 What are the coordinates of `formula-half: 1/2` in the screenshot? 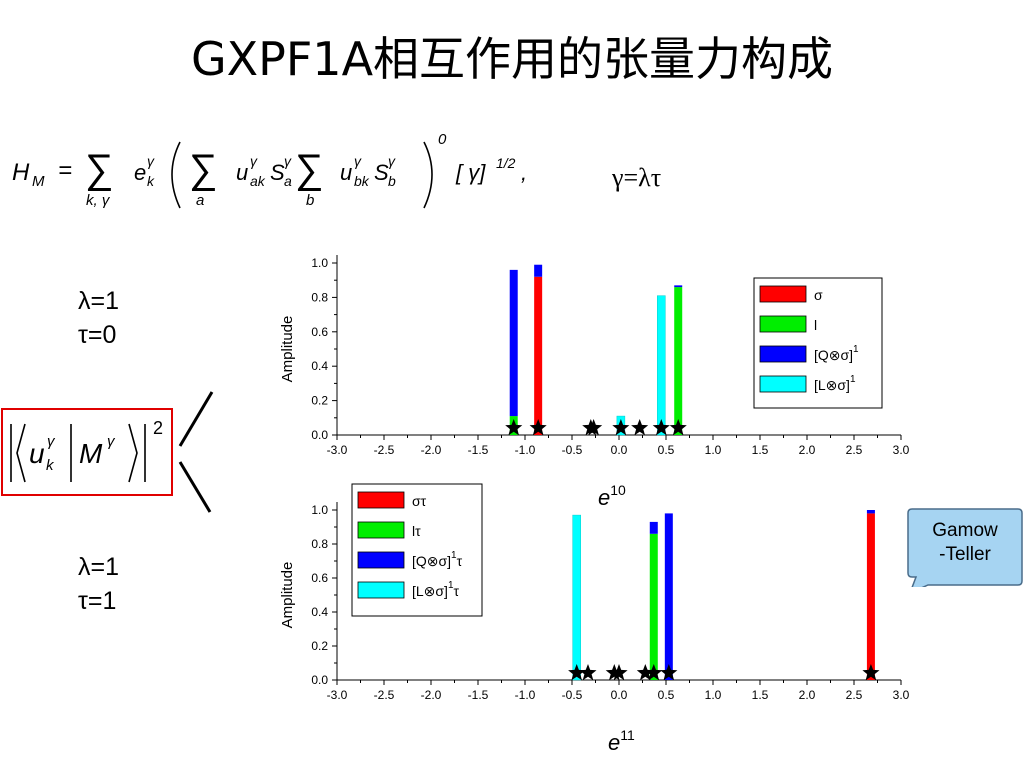 It's located at (506, 163).